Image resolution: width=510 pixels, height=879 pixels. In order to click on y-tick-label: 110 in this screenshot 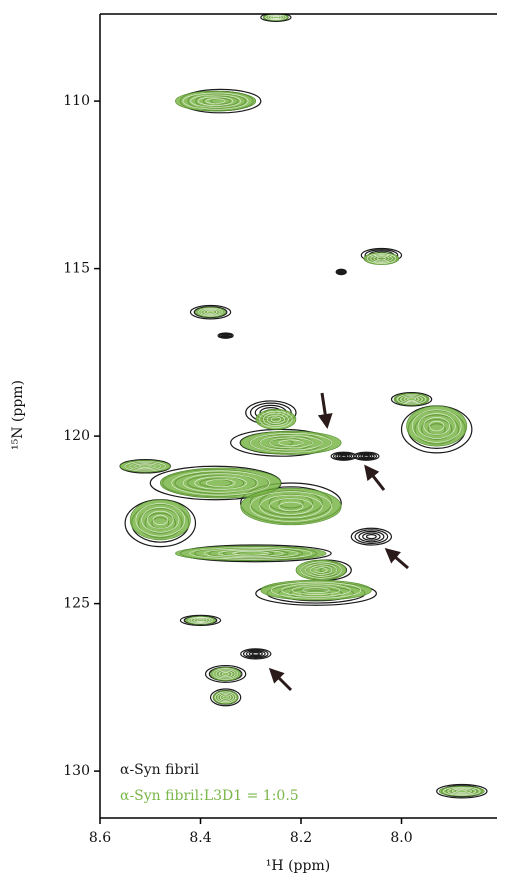, I will do `click(76, 101)`.